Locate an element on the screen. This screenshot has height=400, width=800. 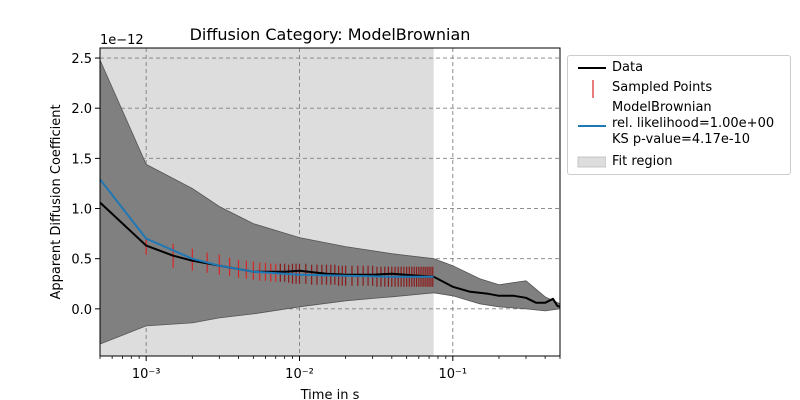
y-tick-label-2: 1.0 is located at coordinates (81, 210).